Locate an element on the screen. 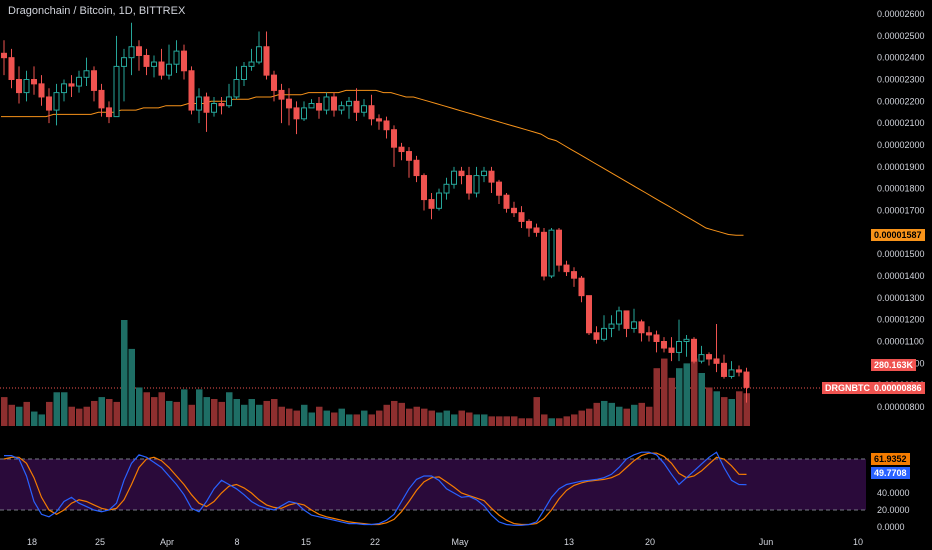 This screenshot has height=550, width=932. time-tick-label: Jun is located at coordinates (766, 542).